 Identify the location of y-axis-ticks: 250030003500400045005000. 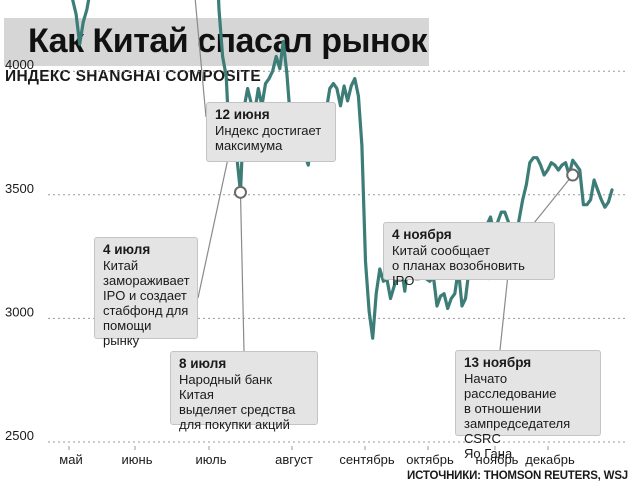
(19, 250).